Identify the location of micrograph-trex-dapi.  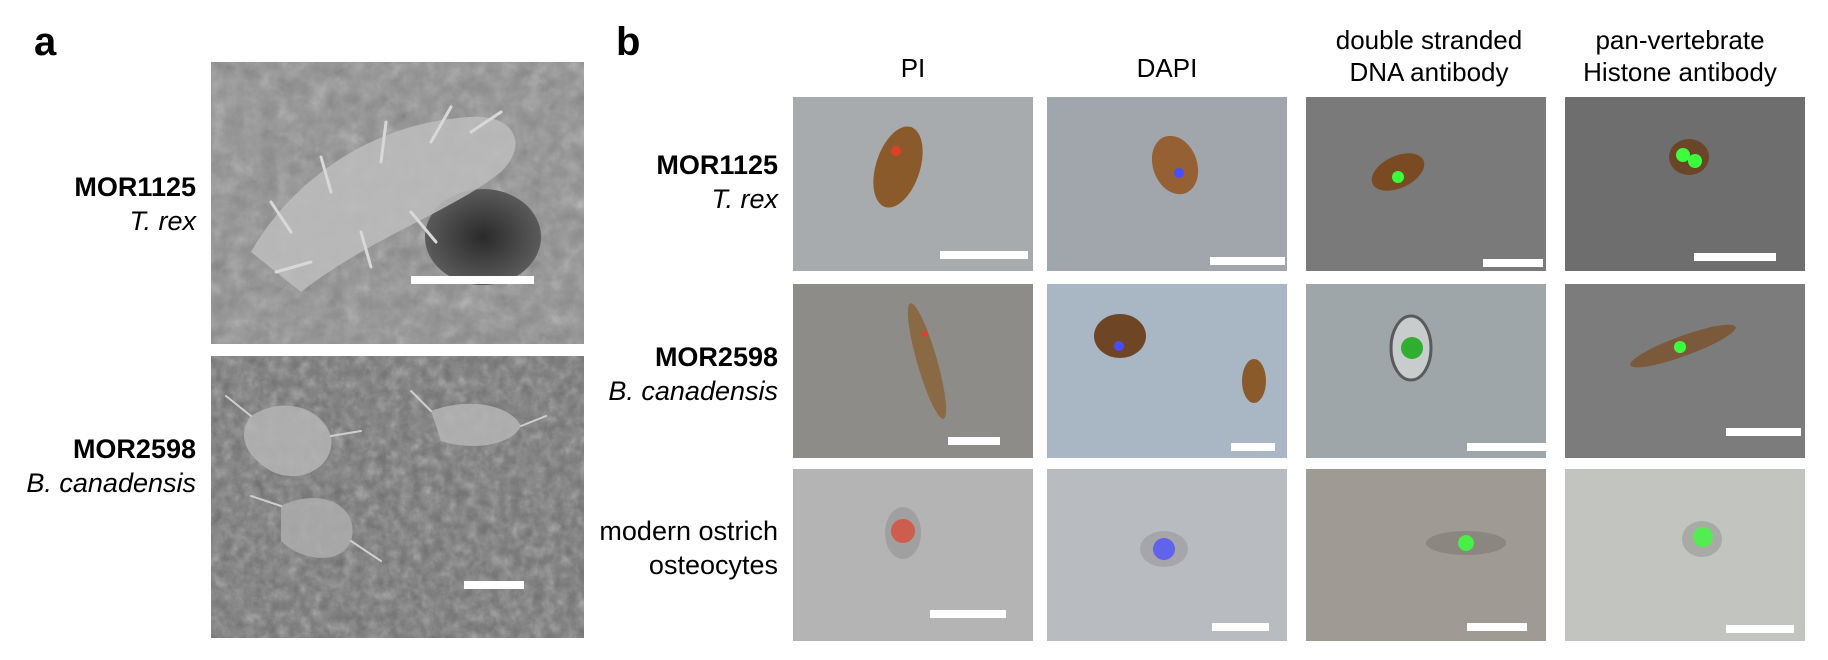
(1167, 184).